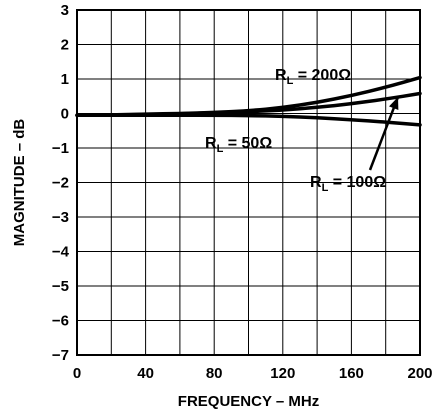 The image size is (435, 413). Describe the element at coordinates (248, 101) in the screenshot. I see `curves` at that location.